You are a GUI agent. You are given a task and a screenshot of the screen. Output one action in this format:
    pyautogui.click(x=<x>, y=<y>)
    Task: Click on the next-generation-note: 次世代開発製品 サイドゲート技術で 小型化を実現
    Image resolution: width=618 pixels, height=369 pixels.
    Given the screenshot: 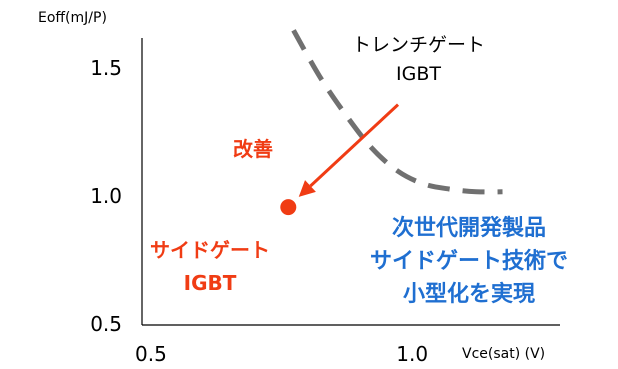 What is the action you would take?
    pyautogui.click(x=469, y=261)
    